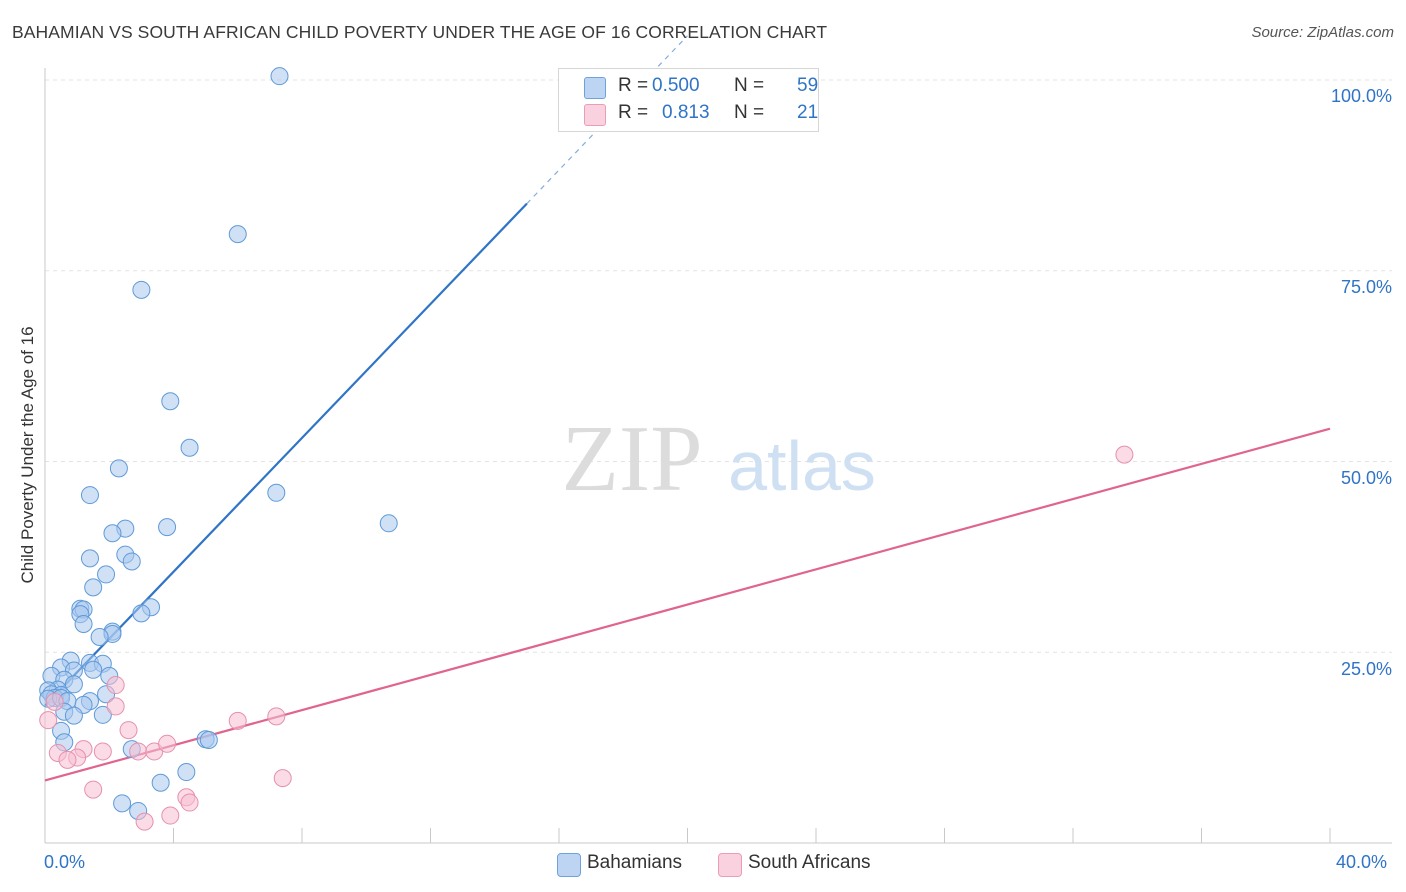 The width and height of the screenshot is (1406, 892). I want to click on y-tick-50: 50.0%, so click(1366, 478).